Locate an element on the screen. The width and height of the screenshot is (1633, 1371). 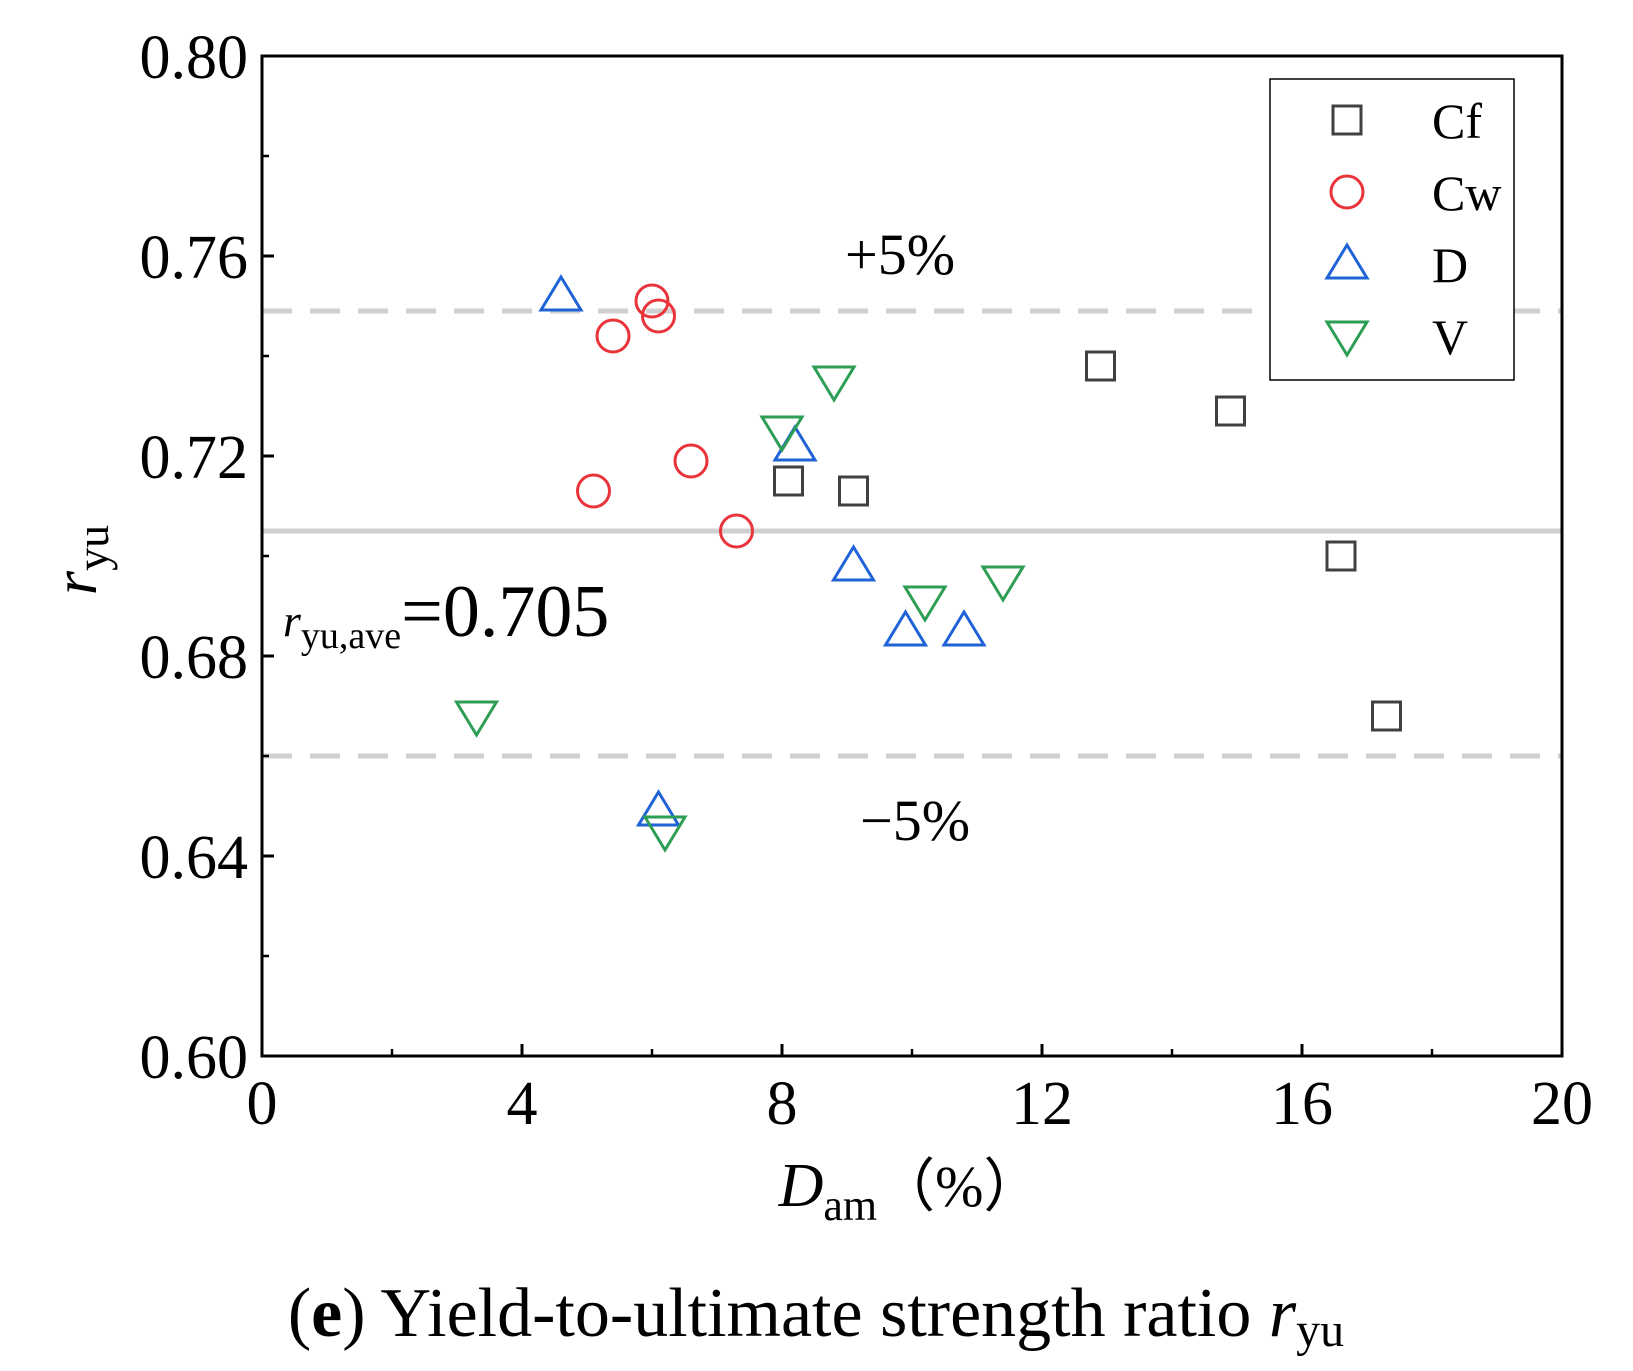
caption-space is located at coordinates (1260, 1313).